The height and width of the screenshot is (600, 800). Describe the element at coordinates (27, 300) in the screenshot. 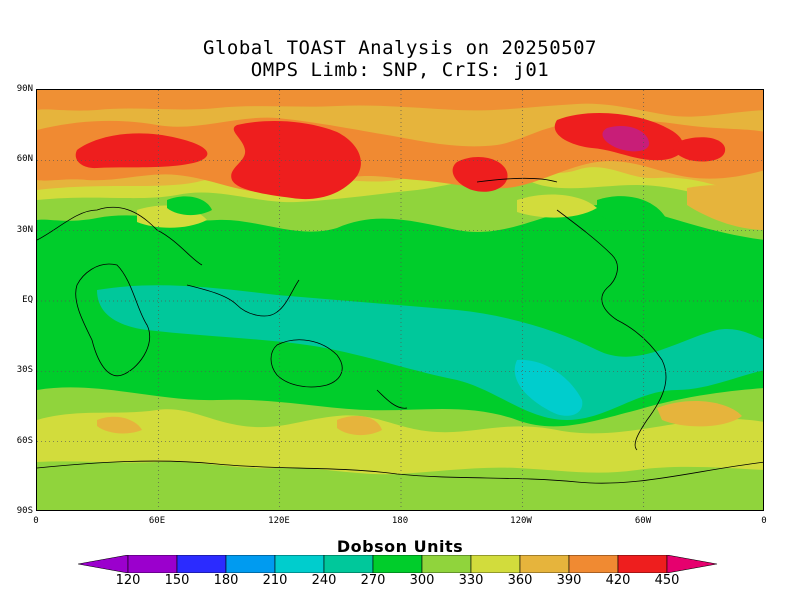

I see `lat-tick-eq: EQ` at that location.